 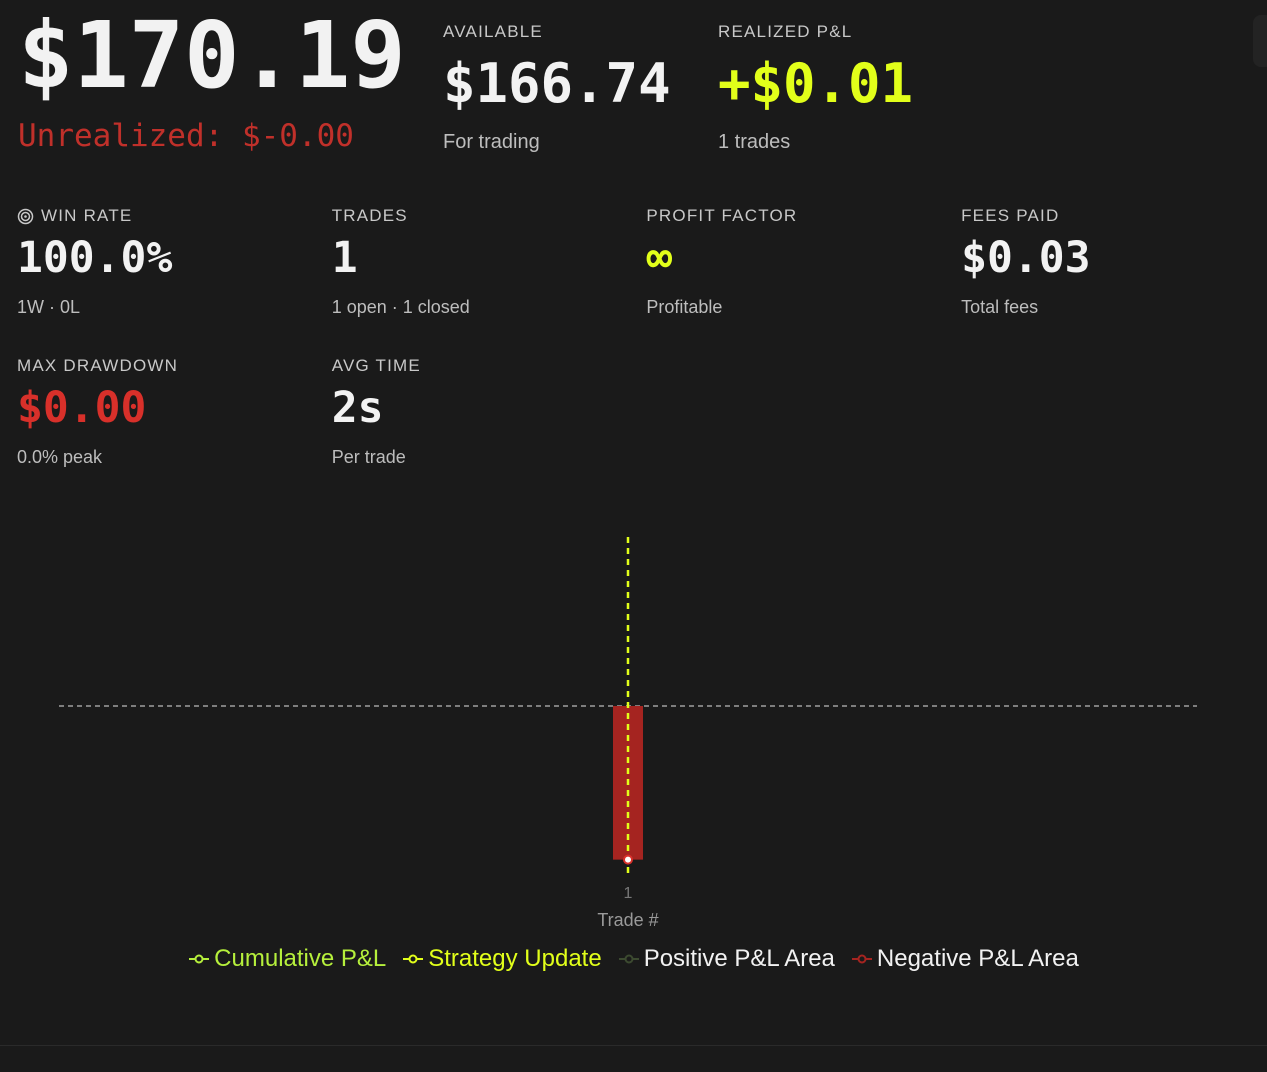 What do you see at coordinates (357, 408) in the screenshot?
I see `stat-value: 2s` at bounding box center [357, 408].